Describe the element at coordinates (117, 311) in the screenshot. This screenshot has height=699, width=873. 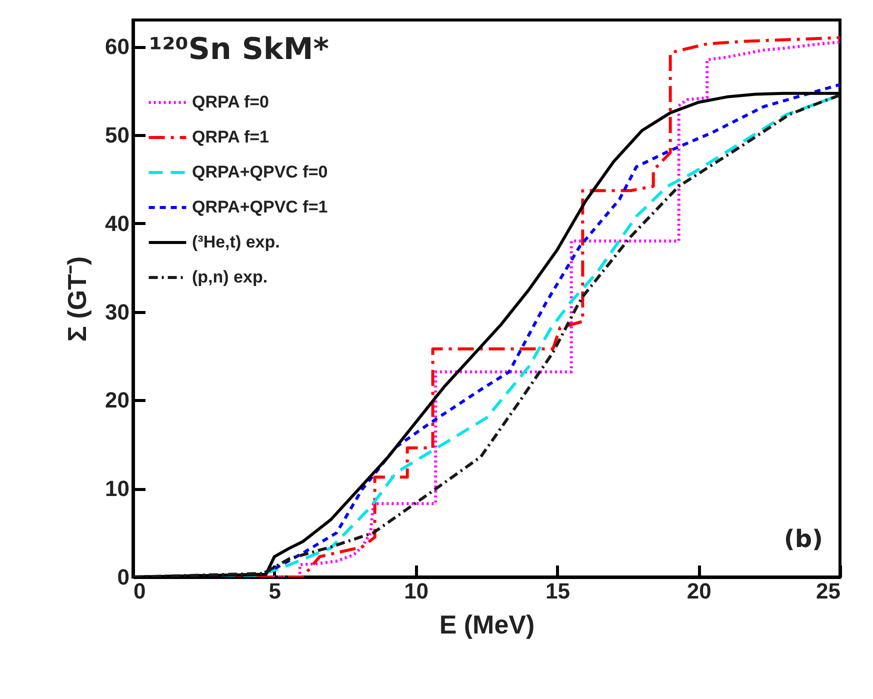
I see `y-tick-label: 30` at that location.